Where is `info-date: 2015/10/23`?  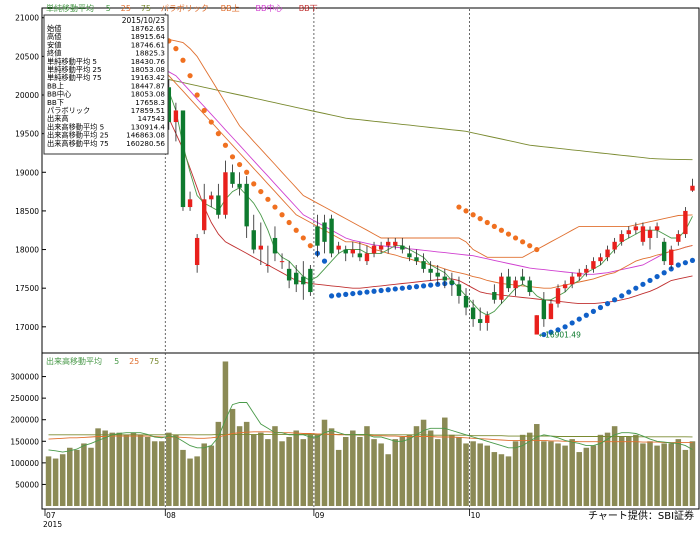 info-date: 2015/10/23 is located at coordinates (143, 20).